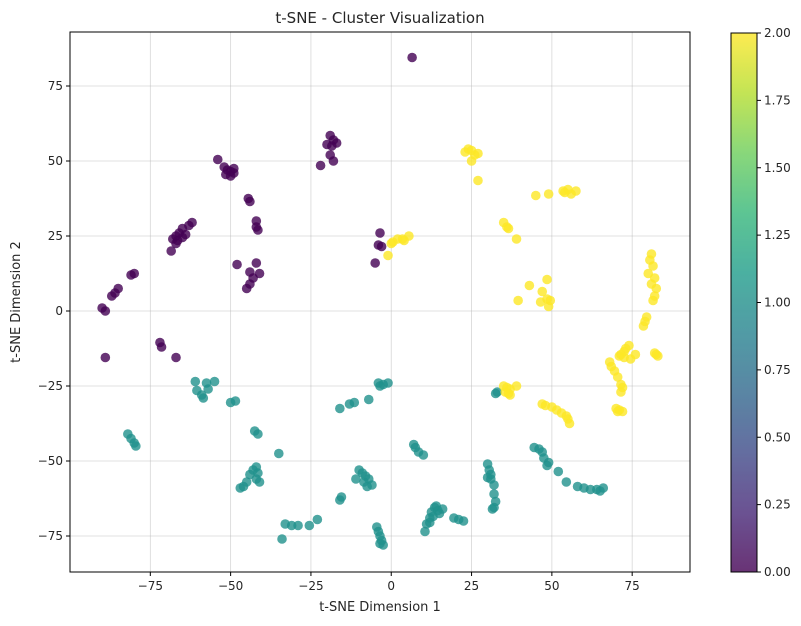 This screenshot has width=801, height=626. Describe the element at coordinates (777, 33) in the screenshot. I see `colorbar-tick-label: 2.00` at that location.